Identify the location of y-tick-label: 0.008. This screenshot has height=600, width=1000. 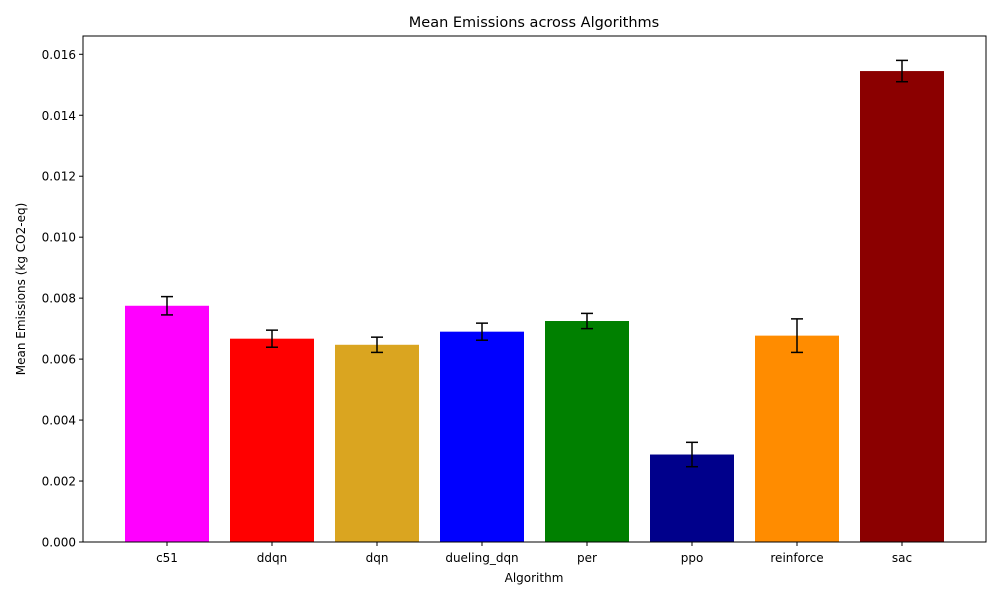
(59, 299).